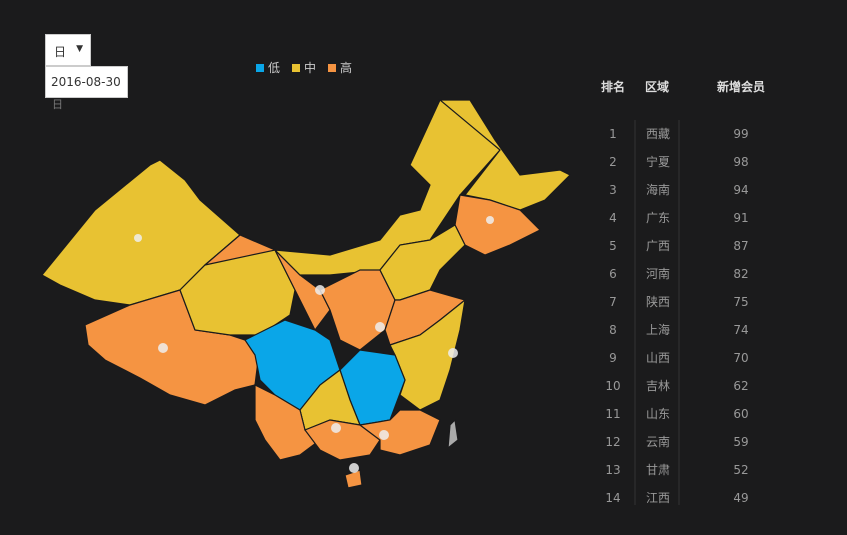 The image size is (847, 535). I want to click on table-cell: 70, so click(740, 358).